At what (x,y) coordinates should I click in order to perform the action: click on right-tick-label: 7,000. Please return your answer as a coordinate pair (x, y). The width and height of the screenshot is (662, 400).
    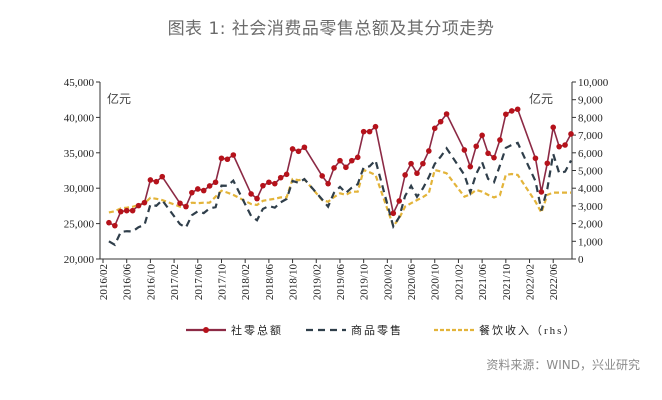
    Looking at the image, I should click on (590, 136).